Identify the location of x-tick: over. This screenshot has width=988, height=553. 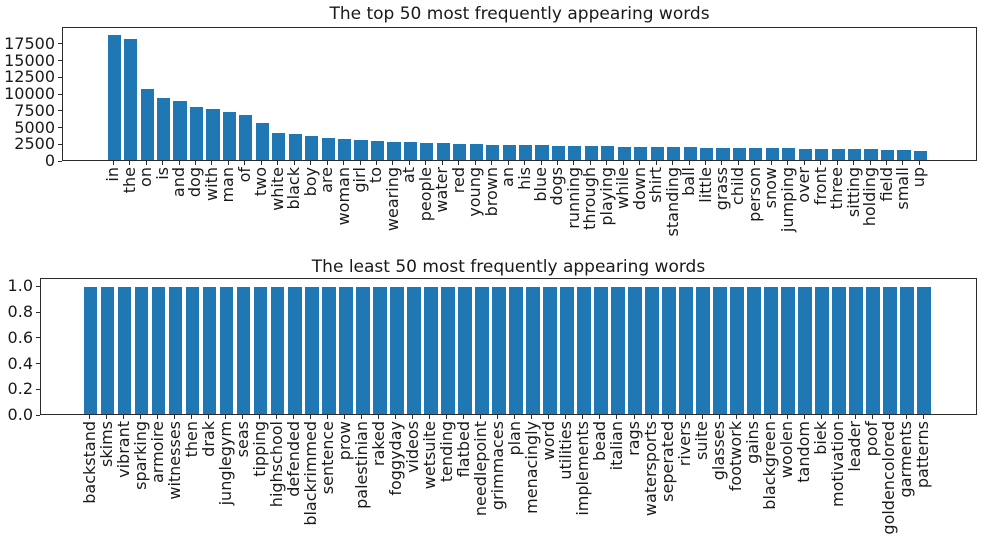
(803, 198).